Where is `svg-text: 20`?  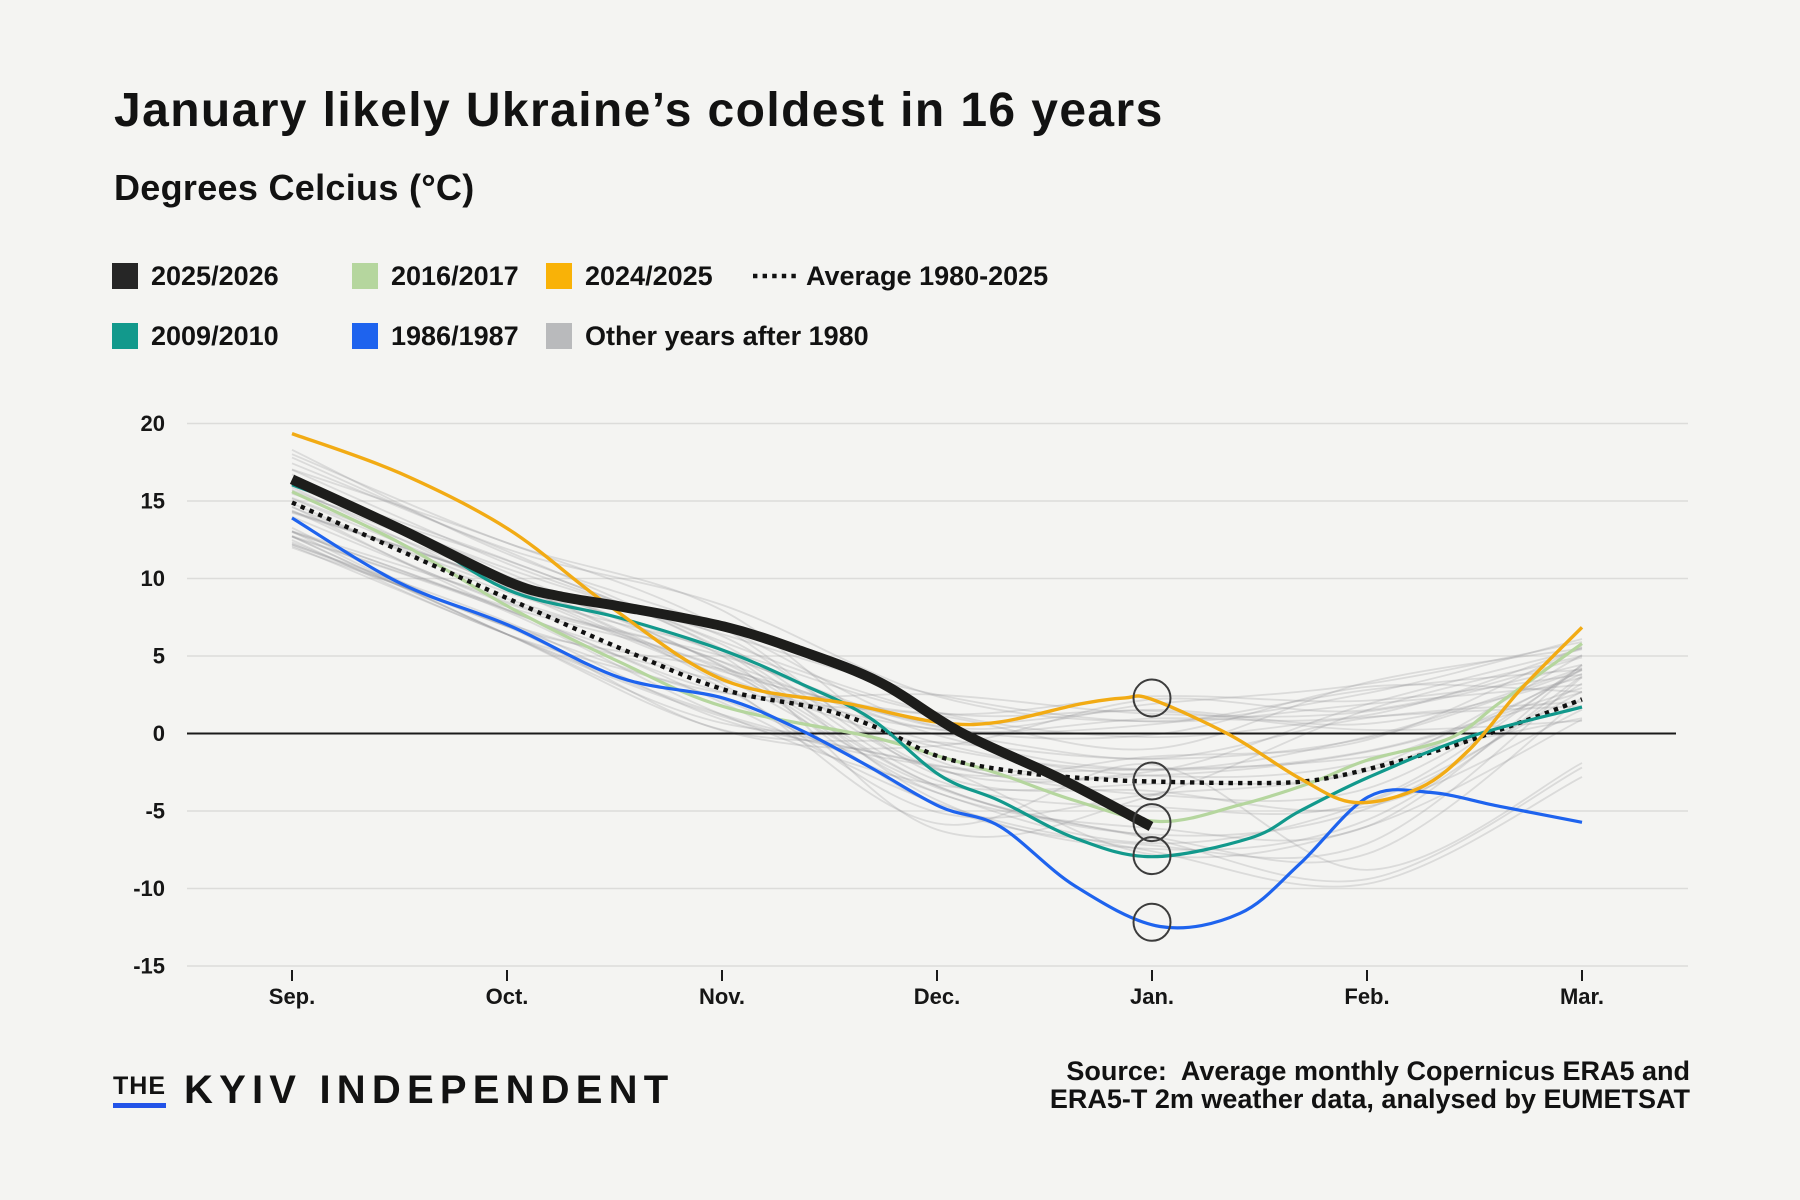 svg-text: 20 is located at coordinates (153, 423).